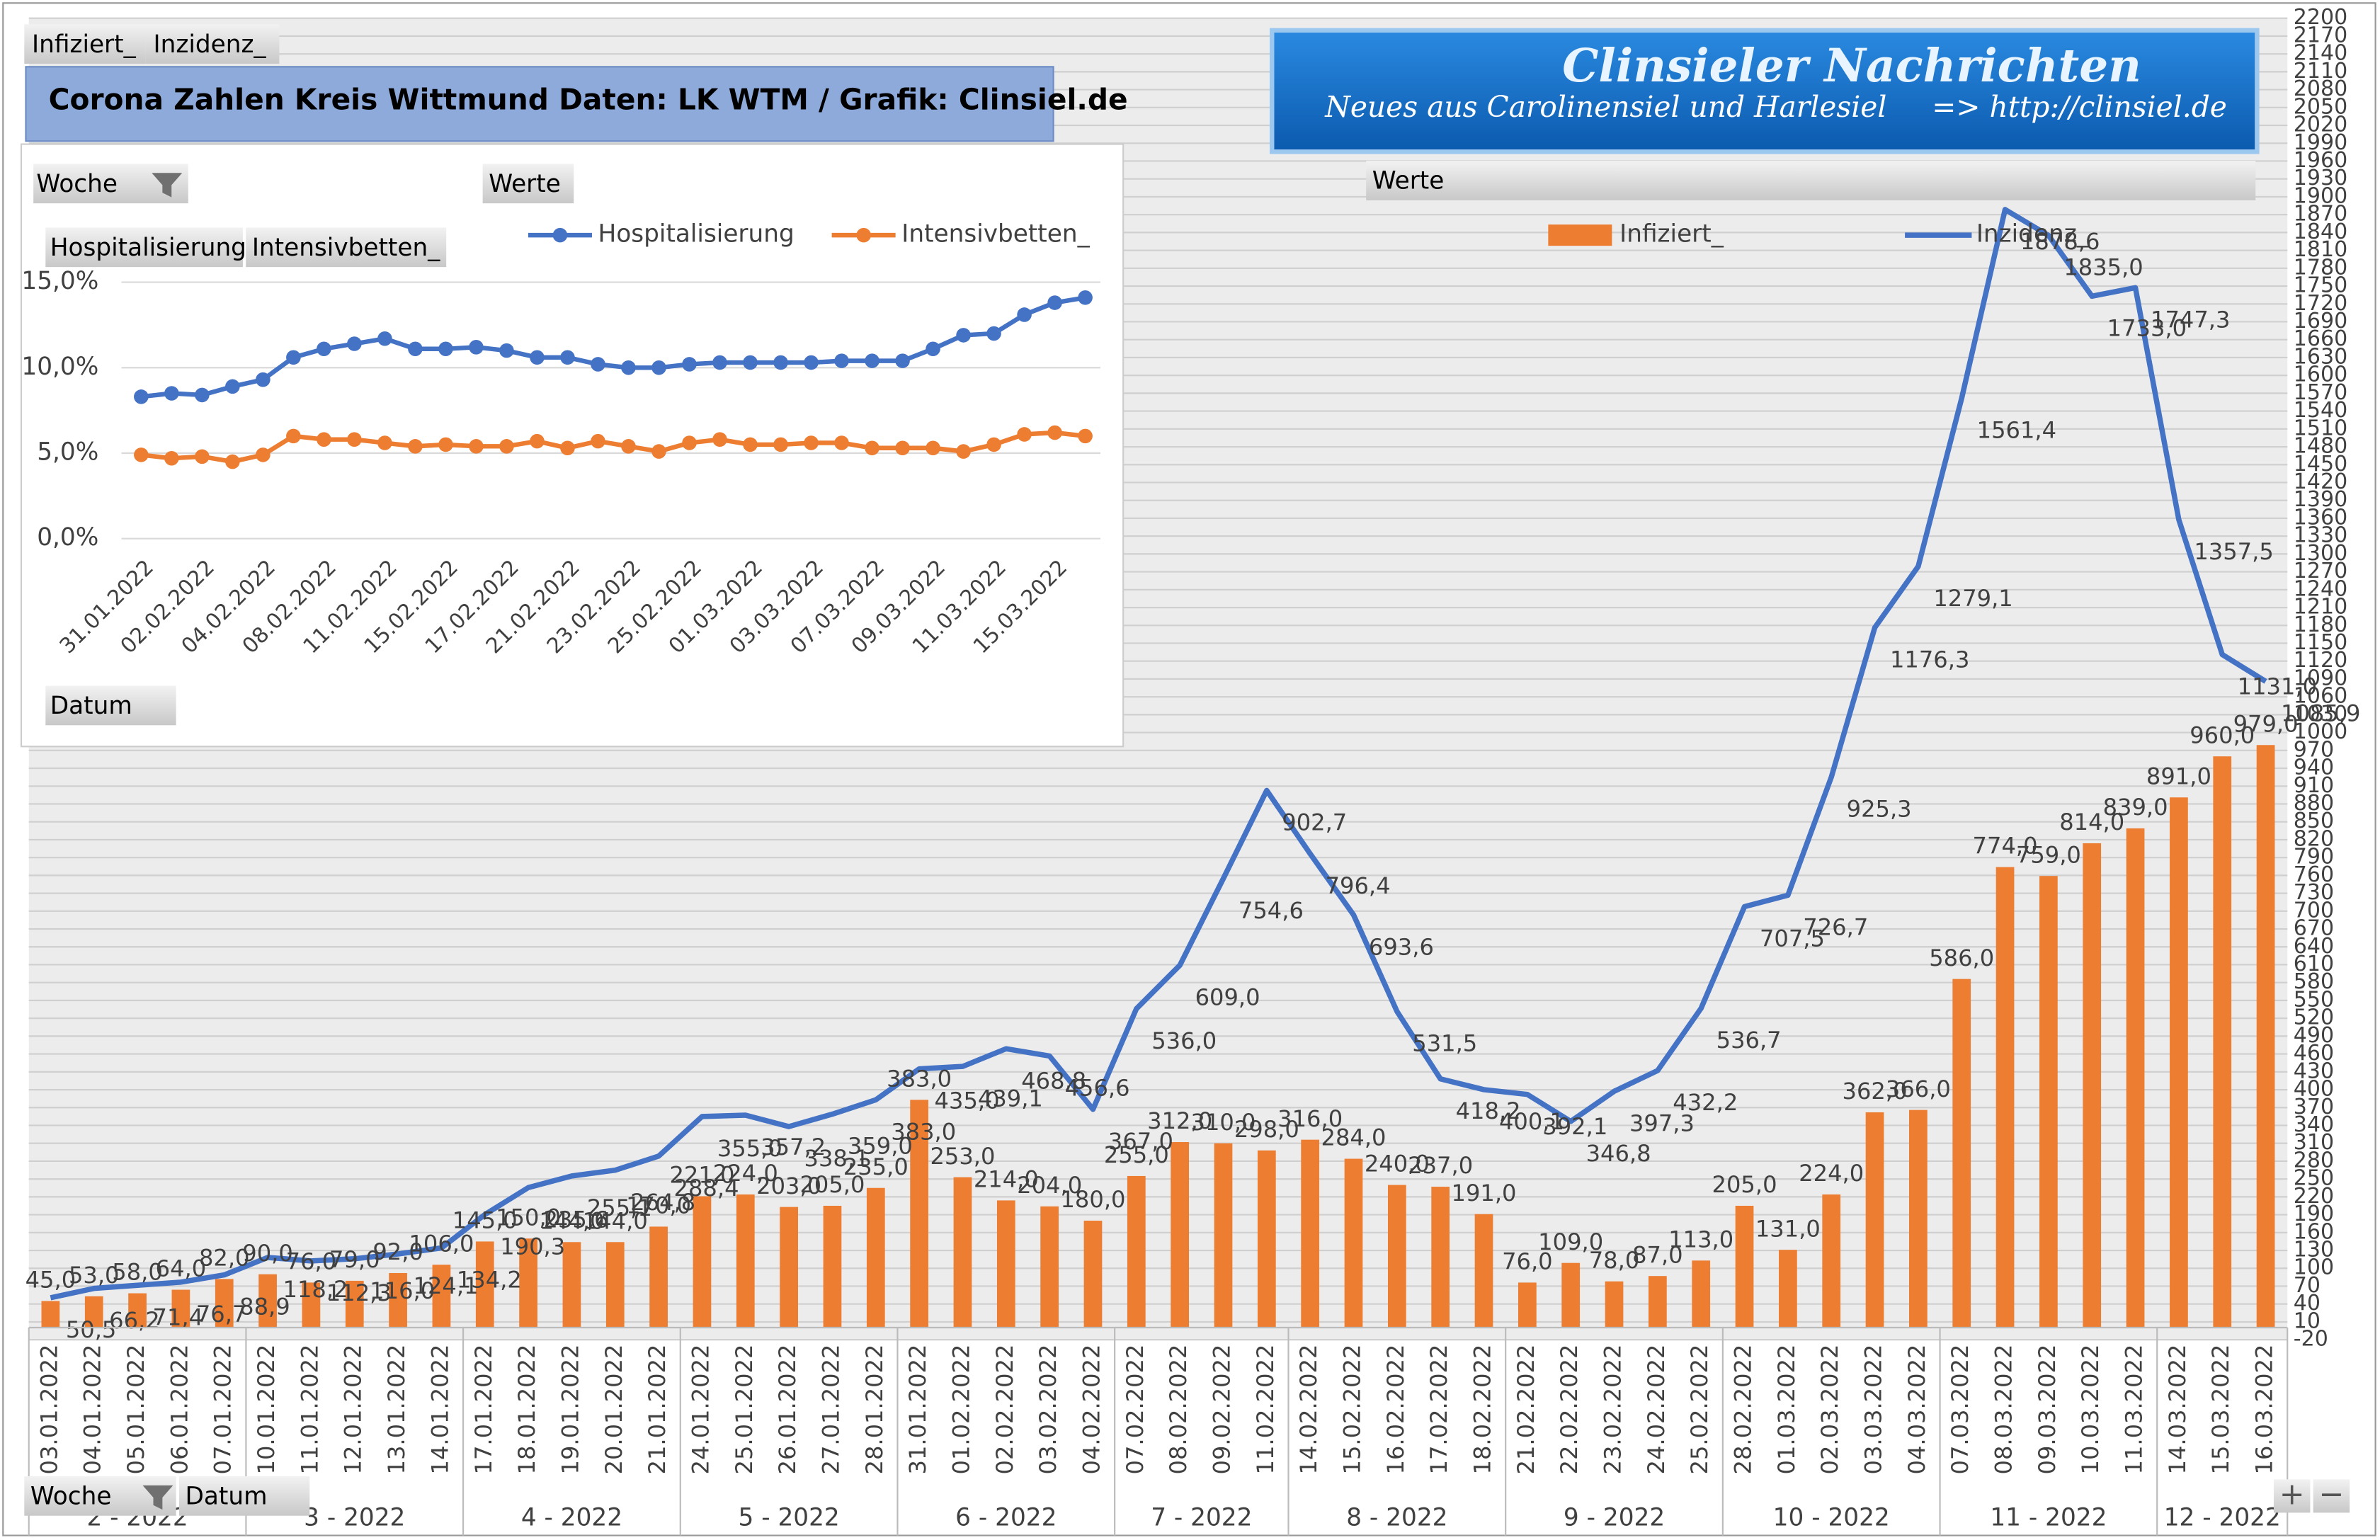 The height and width of the screenshot is (1540, 2380). Describe the element at coordinates (59, 281) in the screenshot. I see `y-tick-label: 15,0%` at that location.